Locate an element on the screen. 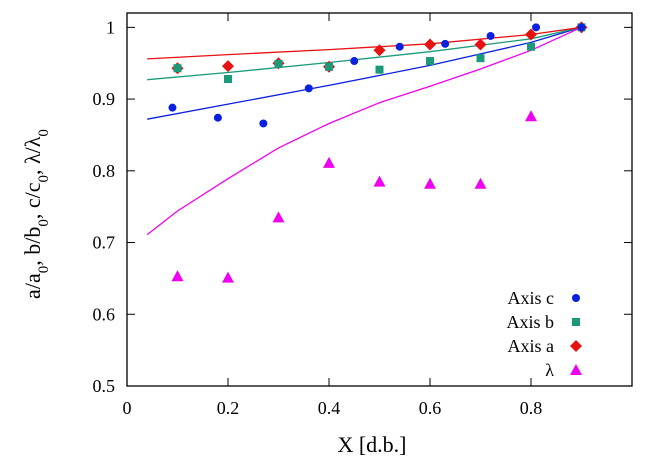 The image size is (648, 460). y-tick-label: 0.8 is located at coordinates (104, 171).